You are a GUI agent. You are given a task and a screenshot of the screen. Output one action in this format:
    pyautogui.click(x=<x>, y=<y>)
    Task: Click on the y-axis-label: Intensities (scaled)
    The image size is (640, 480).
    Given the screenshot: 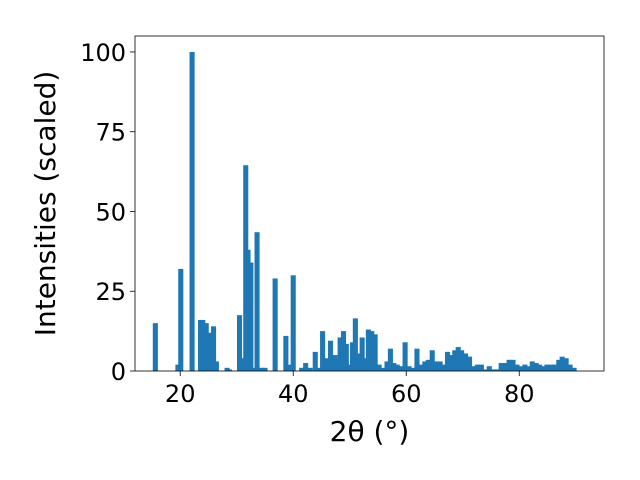 What is the action you would take?
    pyautogui.click(x=45, y=204)
    